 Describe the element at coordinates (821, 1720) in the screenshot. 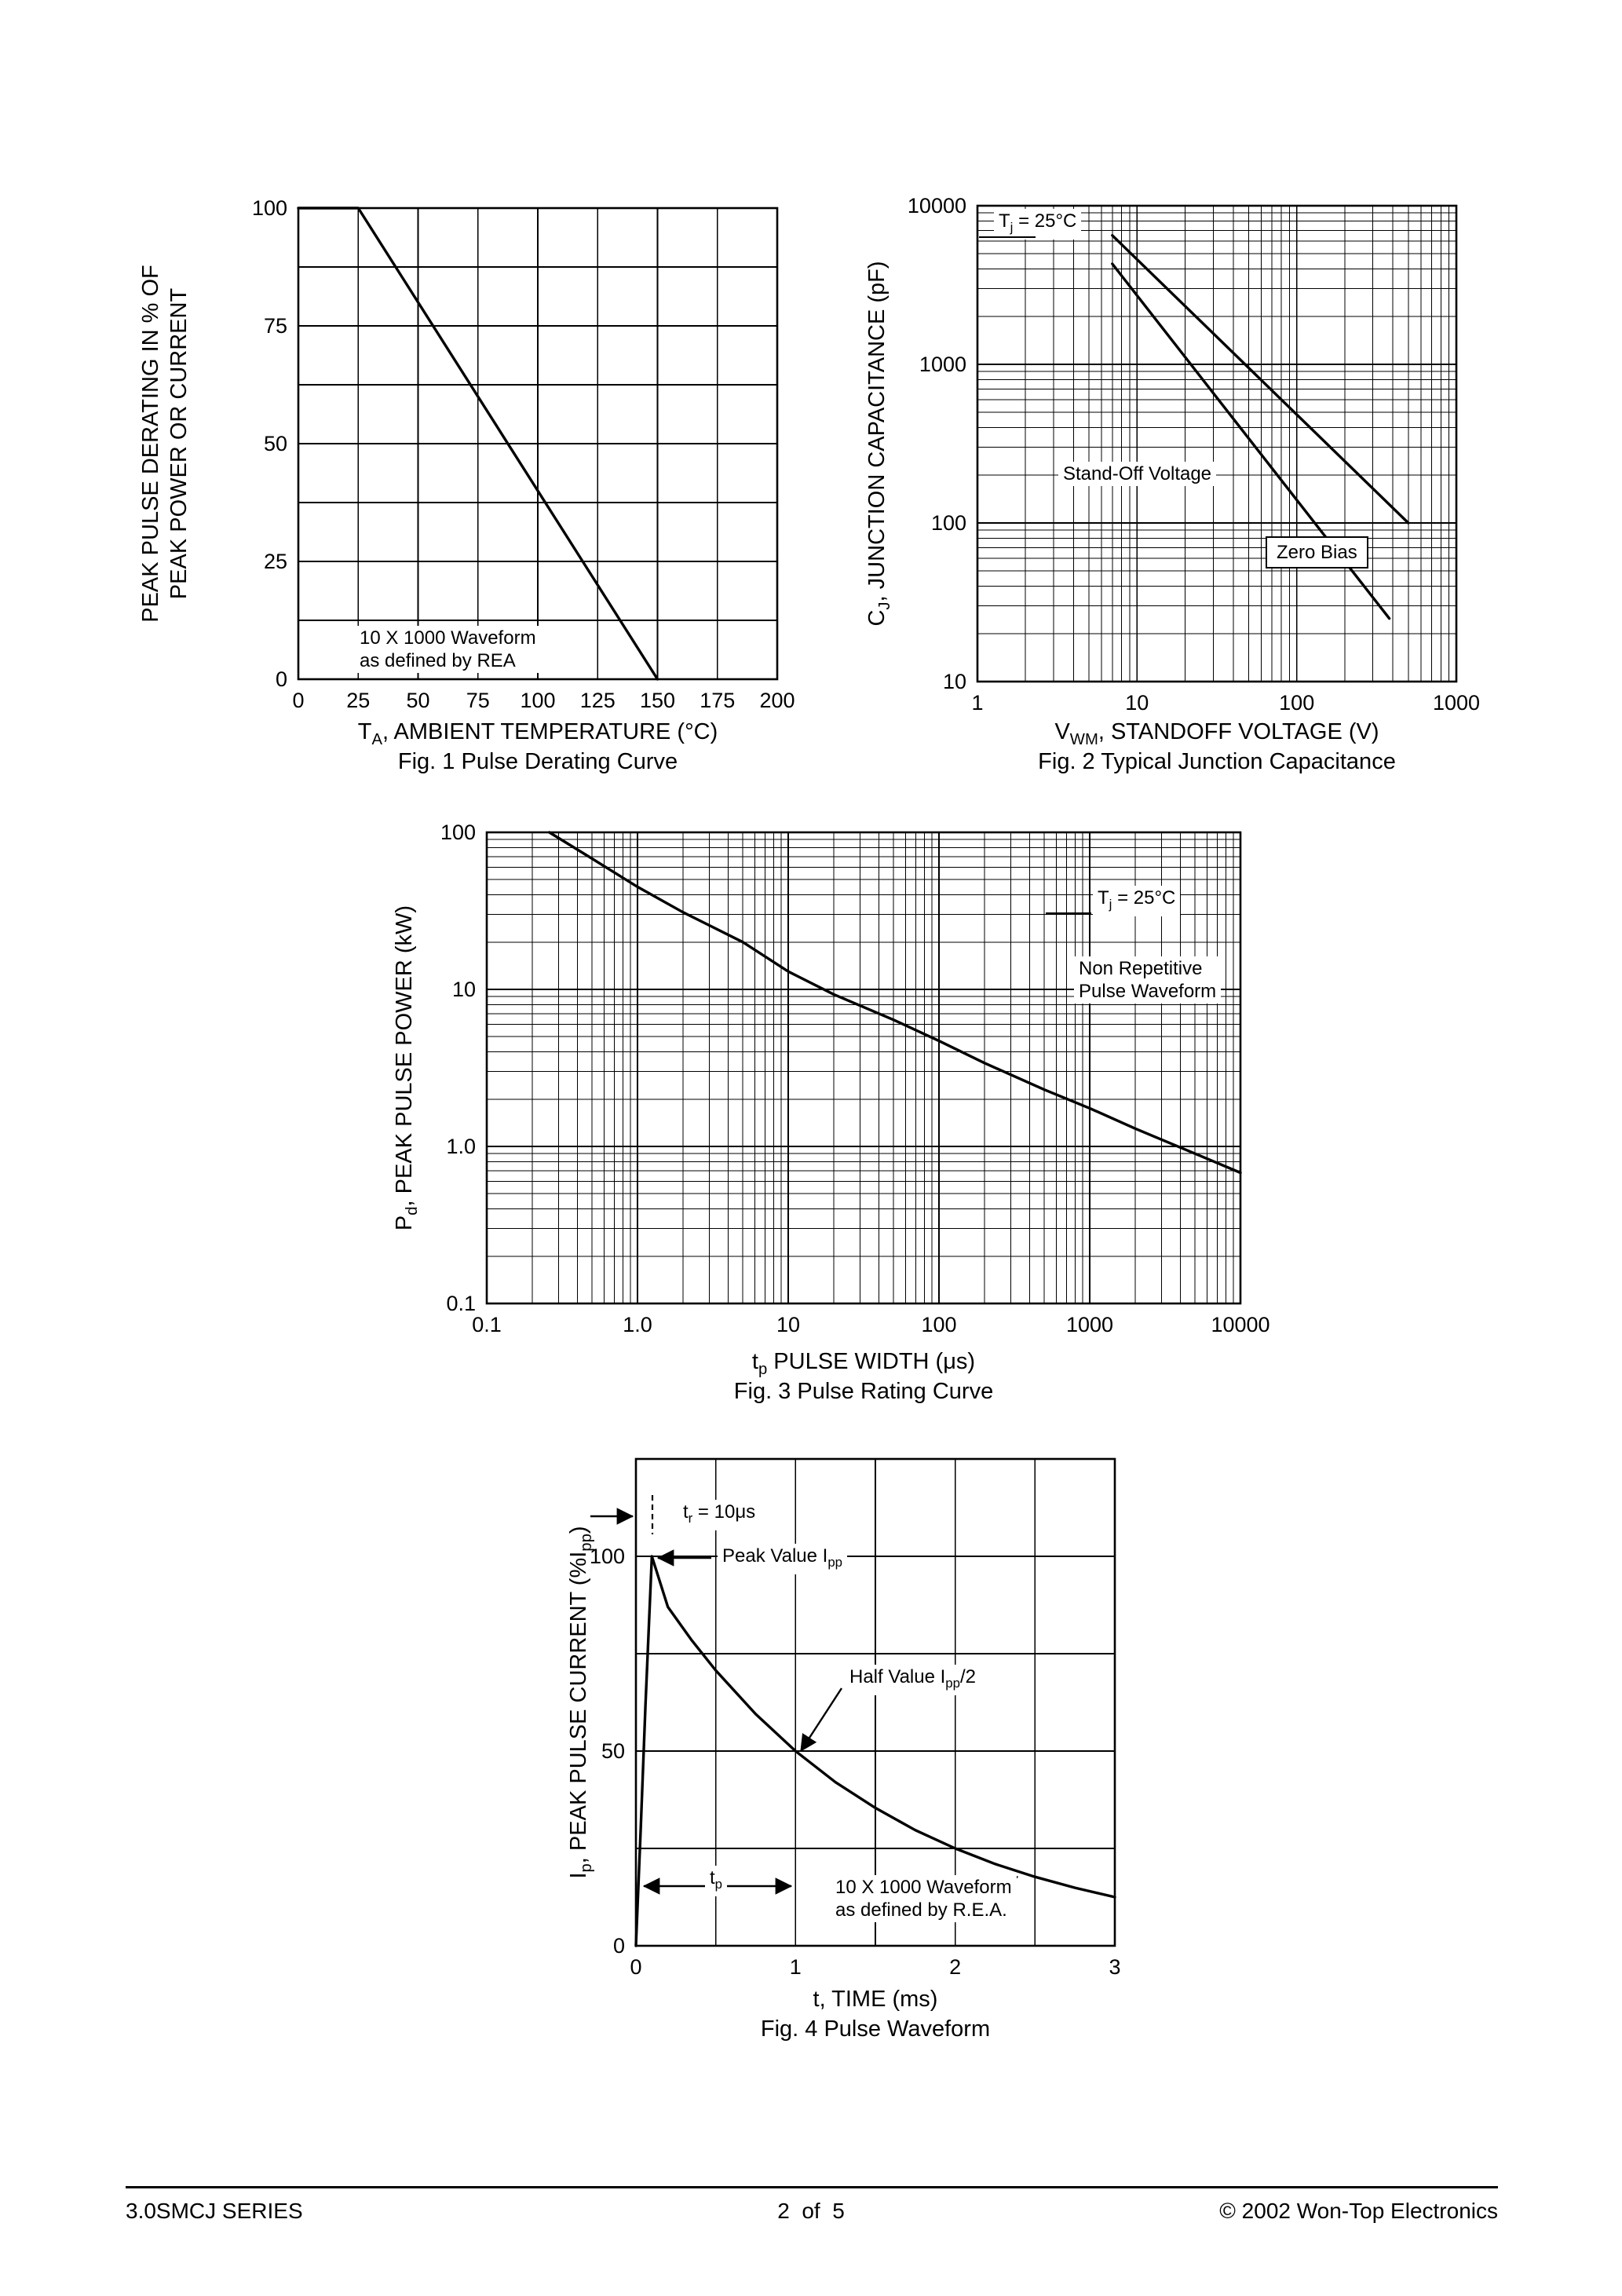

I see `half-value-arrow` at that location.